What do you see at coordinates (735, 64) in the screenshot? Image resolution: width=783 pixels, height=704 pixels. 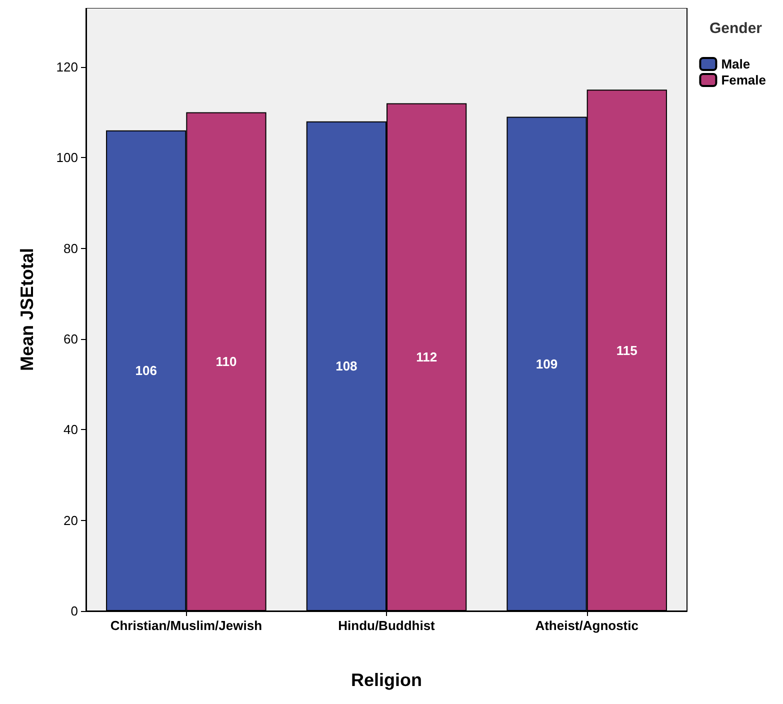 I see `legend-label: Male` at bounding box center [735, 64].